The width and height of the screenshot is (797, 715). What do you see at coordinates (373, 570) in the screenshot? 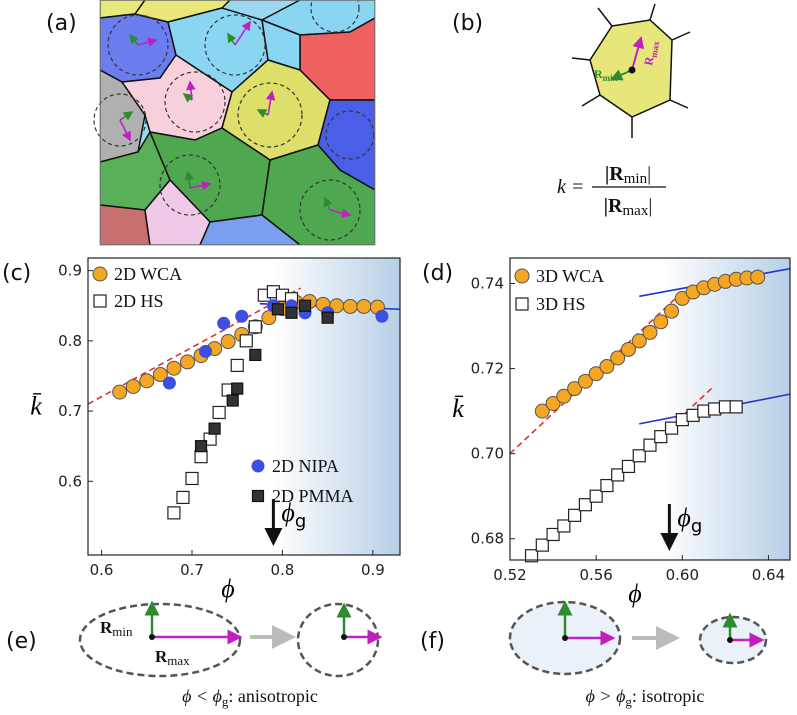
I see `x-tick-label: 0.9` at bounding box center [373, 570].